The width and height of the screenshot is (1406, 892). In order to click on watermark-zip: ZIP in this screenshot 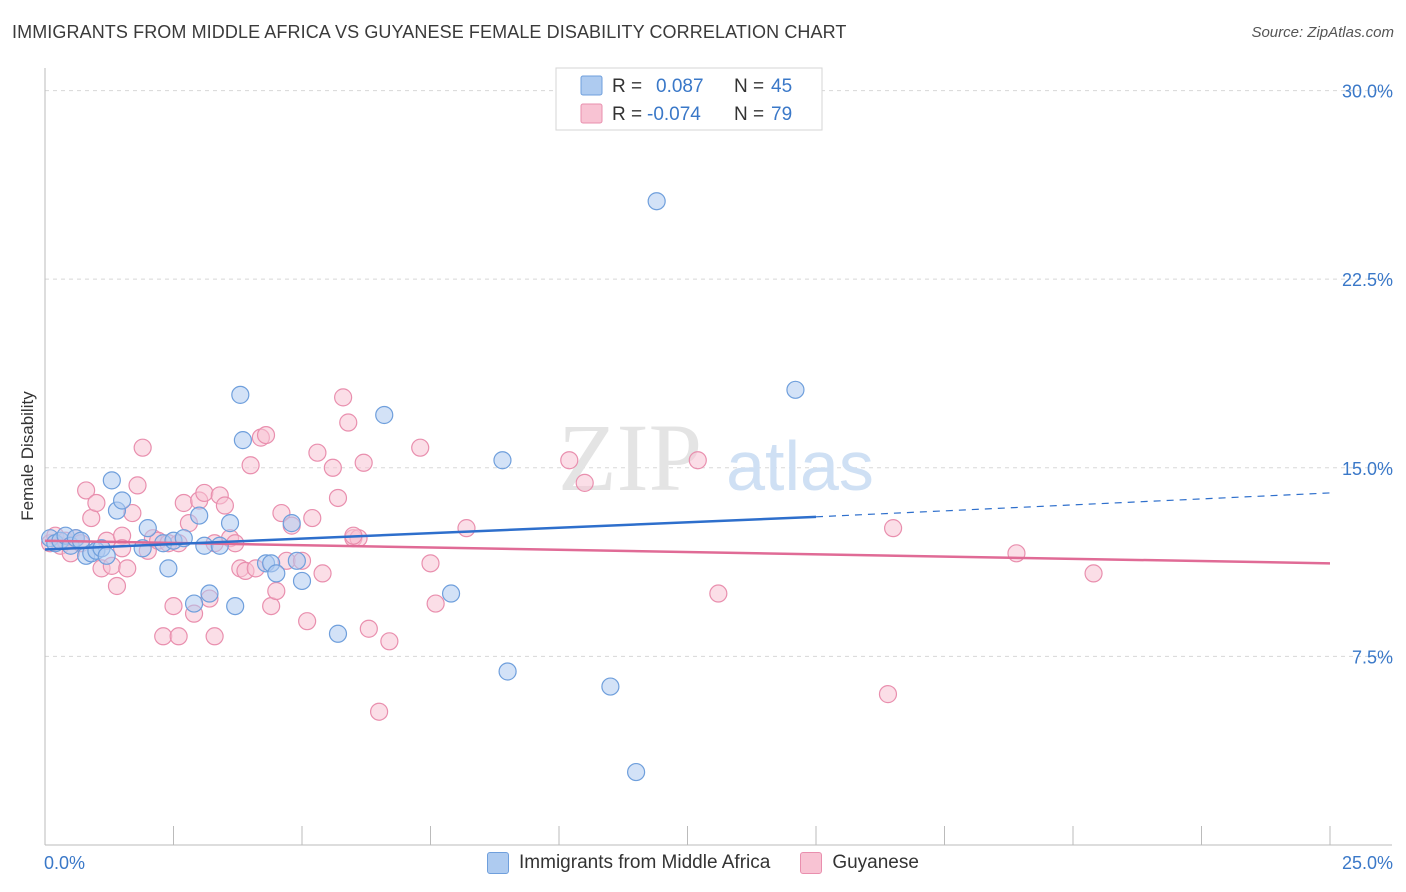, I will do `click(630, 457)`.